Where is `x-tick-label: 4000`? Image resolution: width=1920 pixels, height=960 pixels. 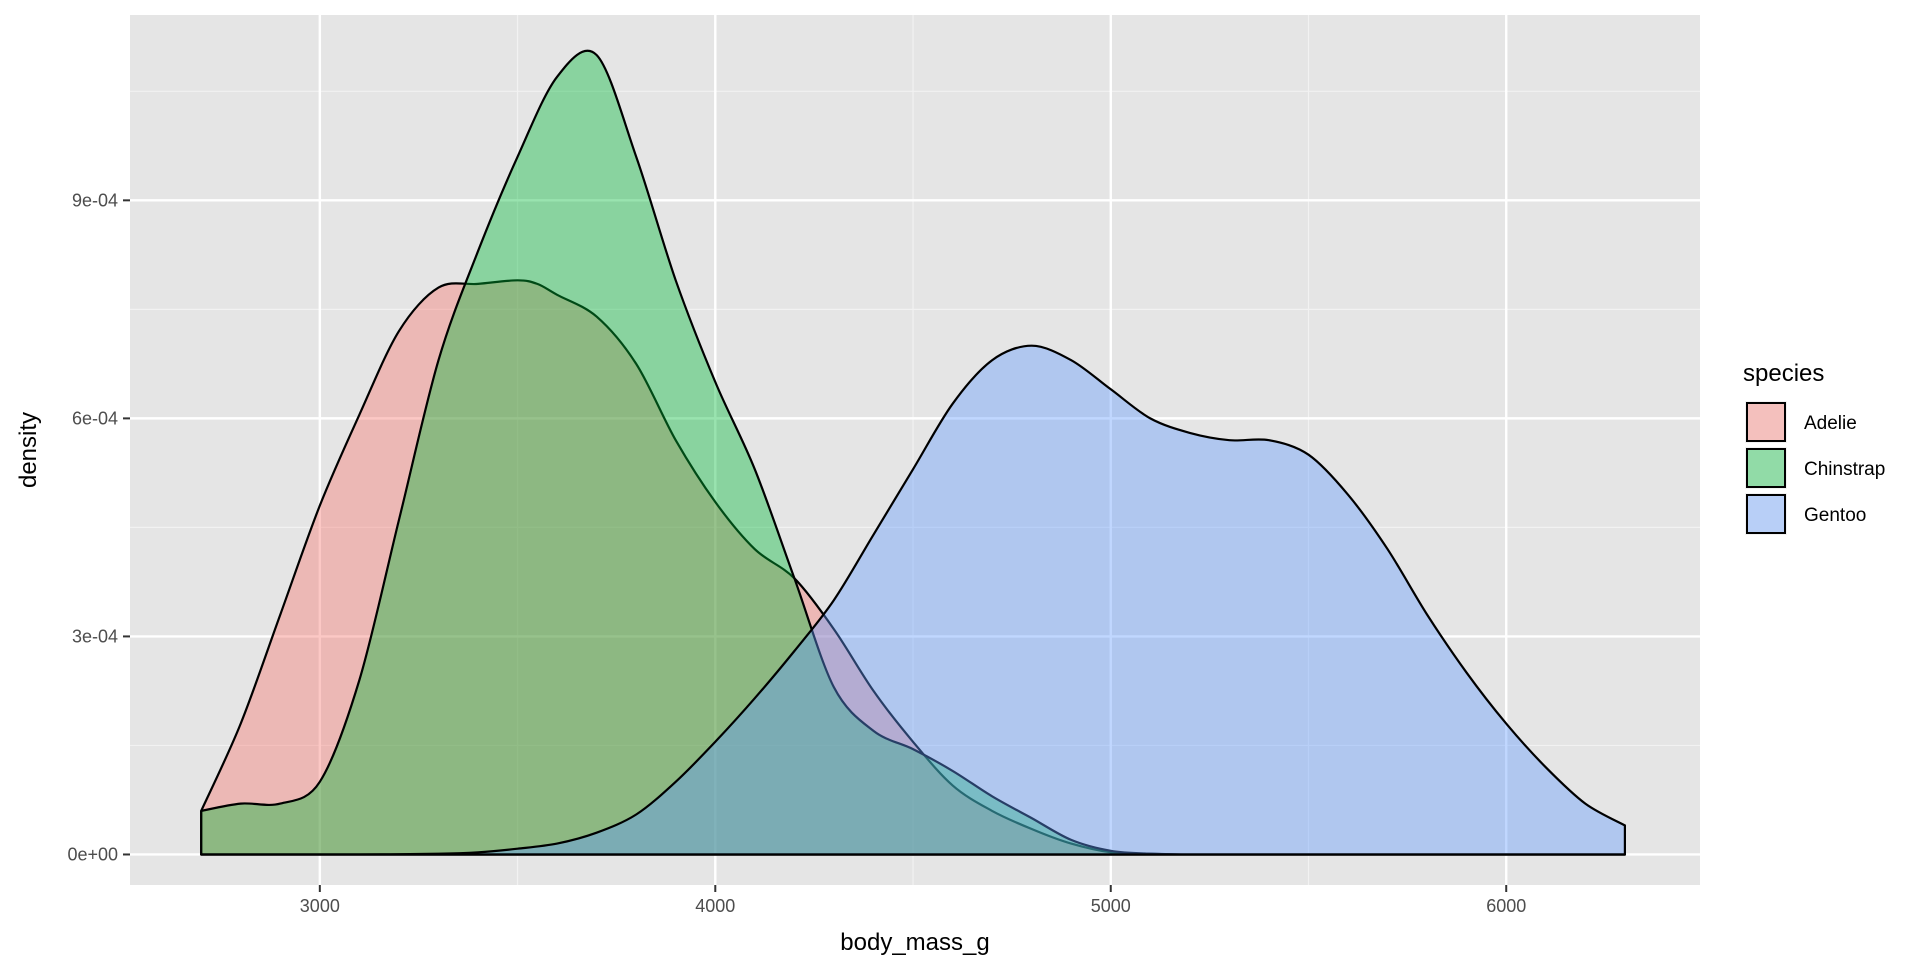 x-tick-label: 4000 is located at coordinates (715, 906).